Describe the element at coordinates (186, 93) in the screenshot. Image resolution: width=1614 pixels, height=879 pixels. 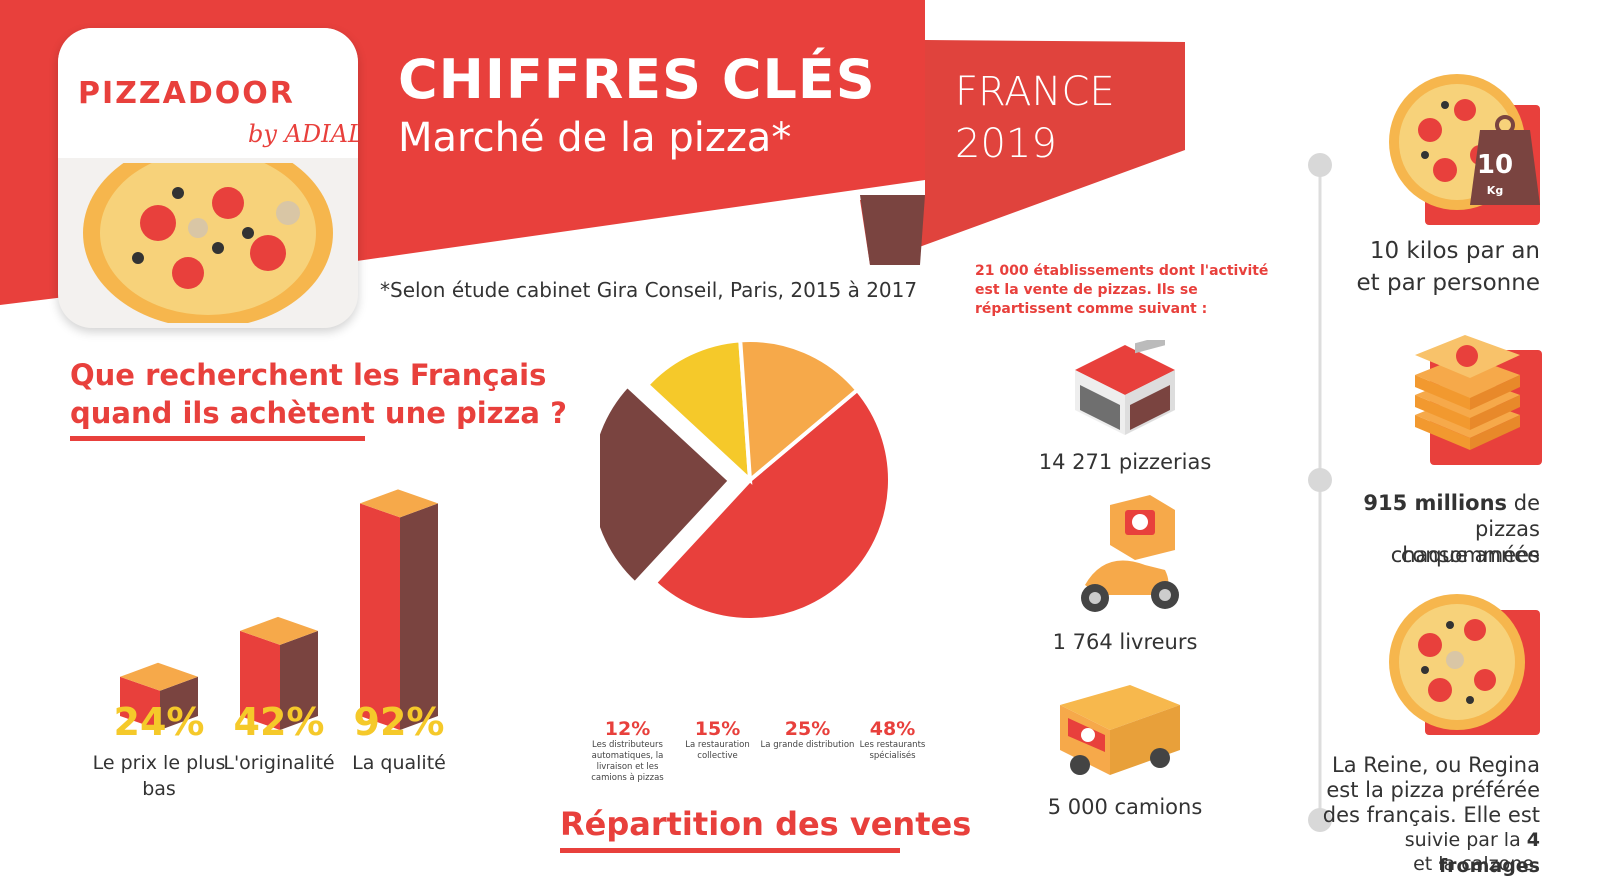
I see `logo-text: PIZZADOOR` at that location.